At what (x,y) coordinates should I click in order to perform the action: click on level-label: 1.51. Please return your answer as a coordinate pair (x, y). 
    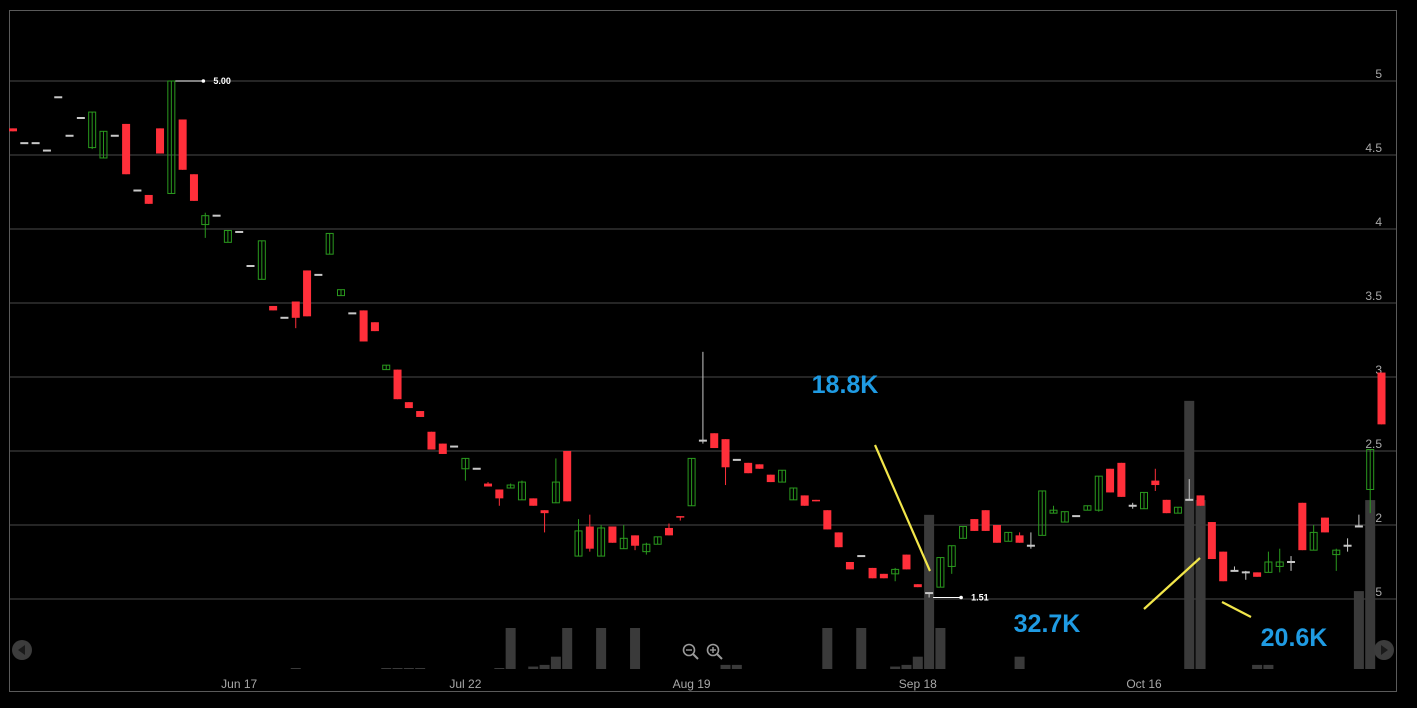
    Looking at the image, I should click on (980, 598).